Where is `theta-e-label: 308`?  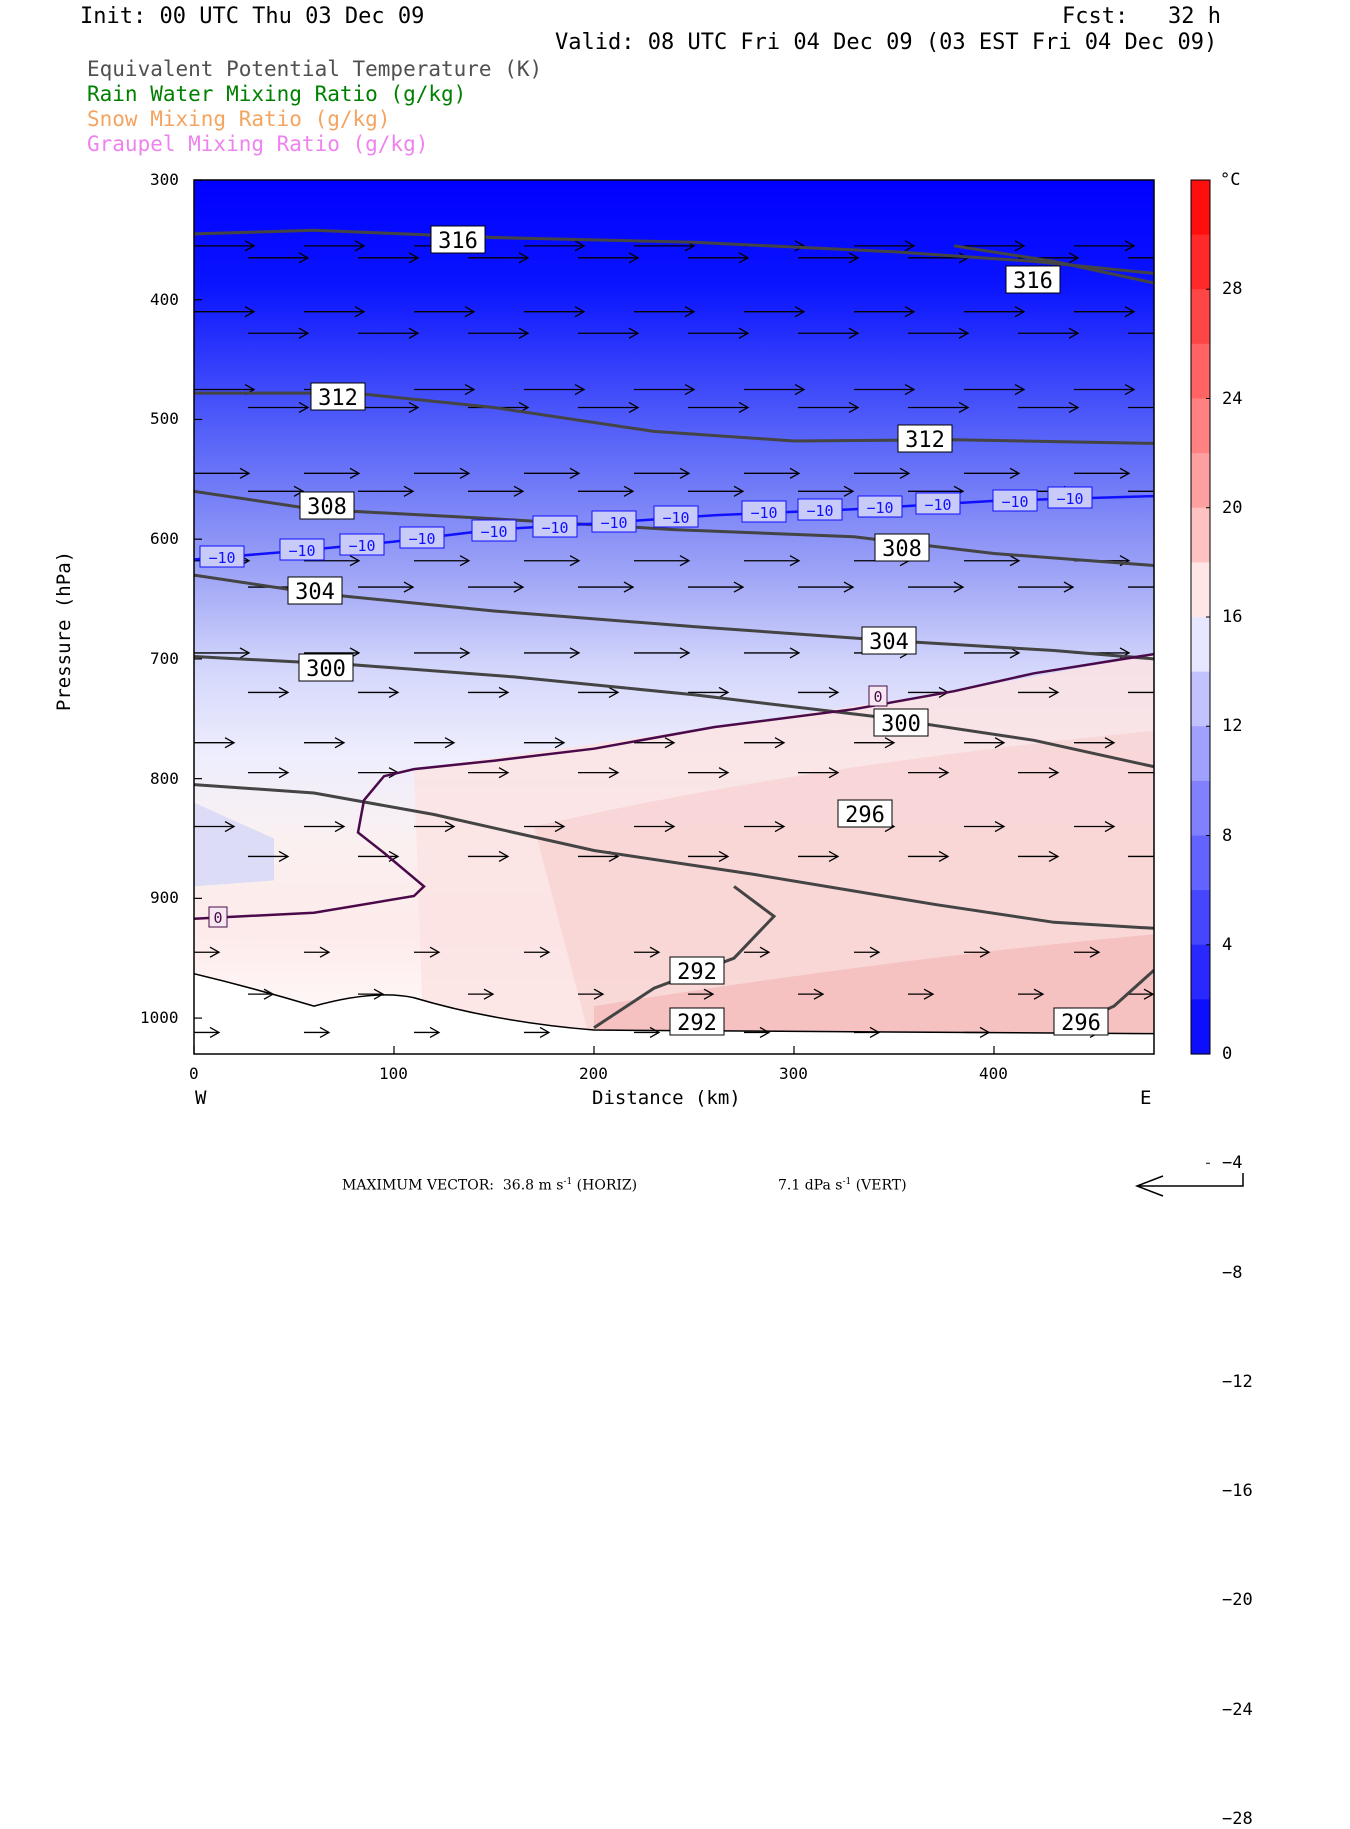
theta-e-label: 308 is located at coordinates (902, 547).